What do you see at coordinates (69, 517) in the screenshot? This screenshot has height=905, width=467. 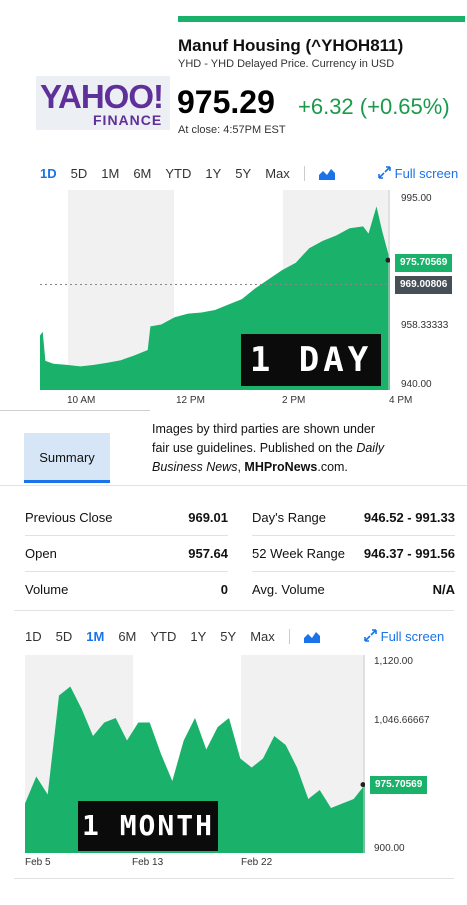 I see `stat-label: Previous Close` at bounding box center [69, 517].